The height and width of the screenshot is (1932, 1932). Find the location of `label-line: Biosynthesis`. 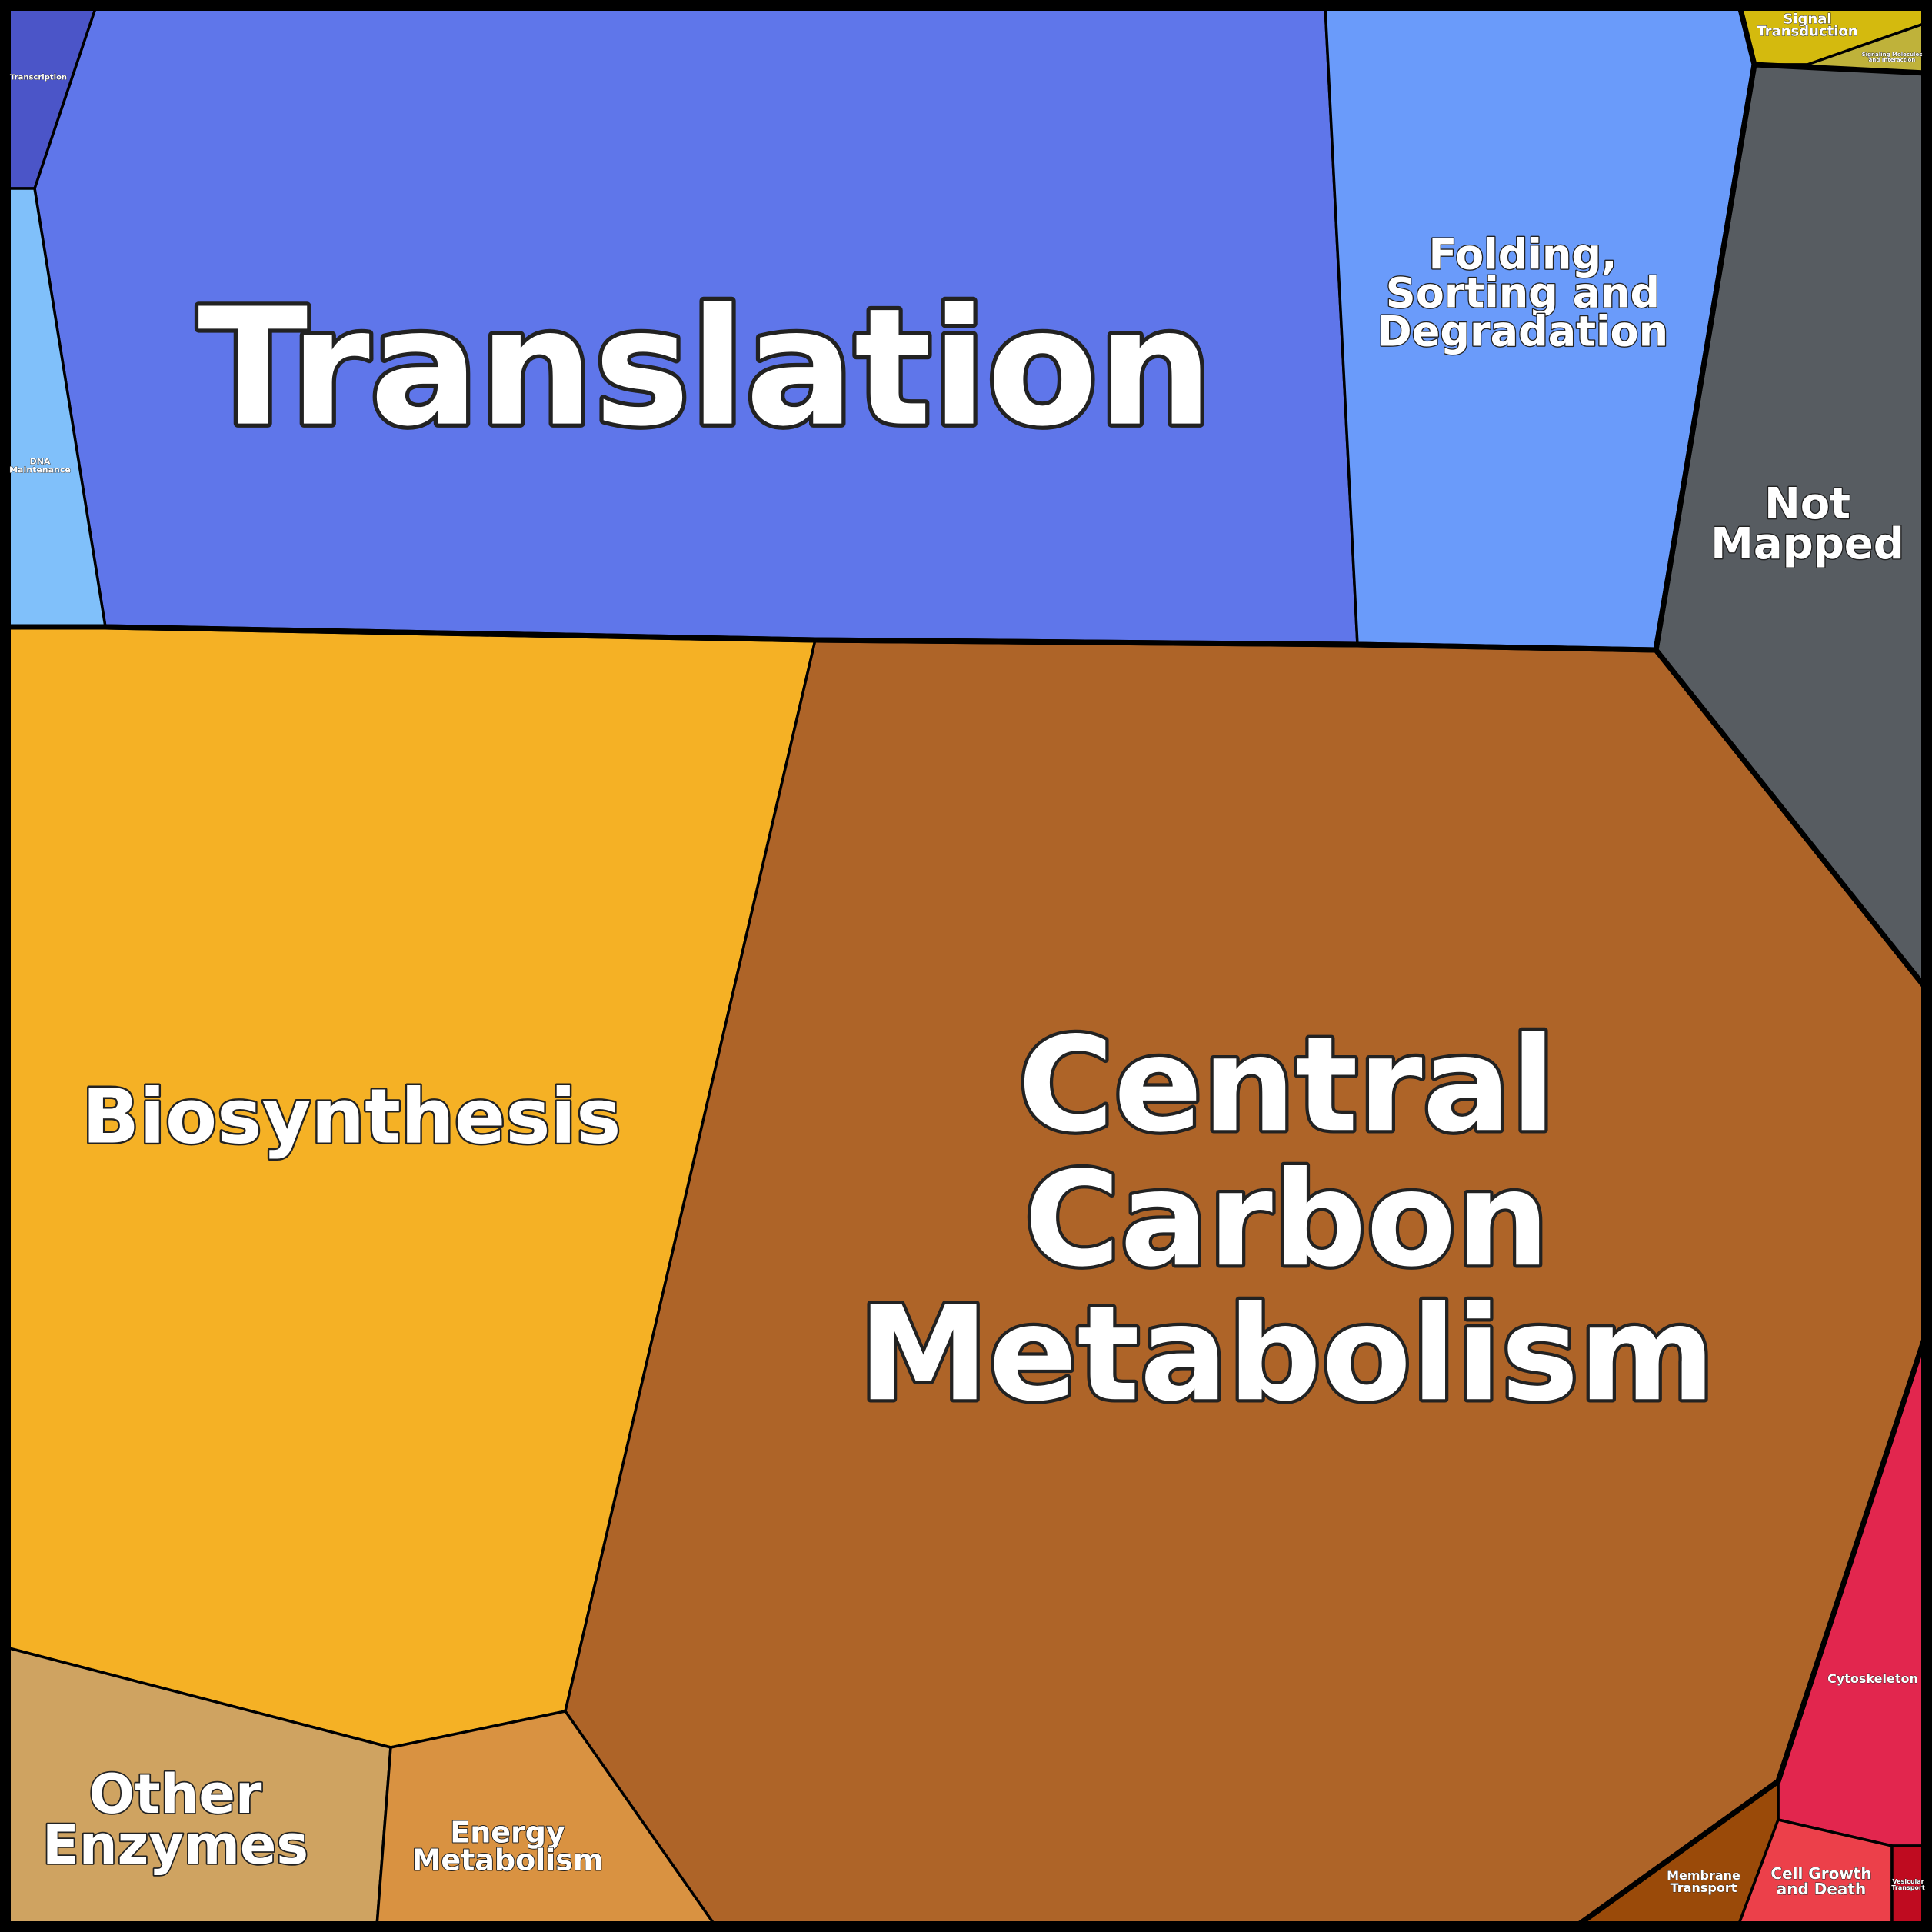

label-line: Biosynthesis is located at coordinates (351, 1117).